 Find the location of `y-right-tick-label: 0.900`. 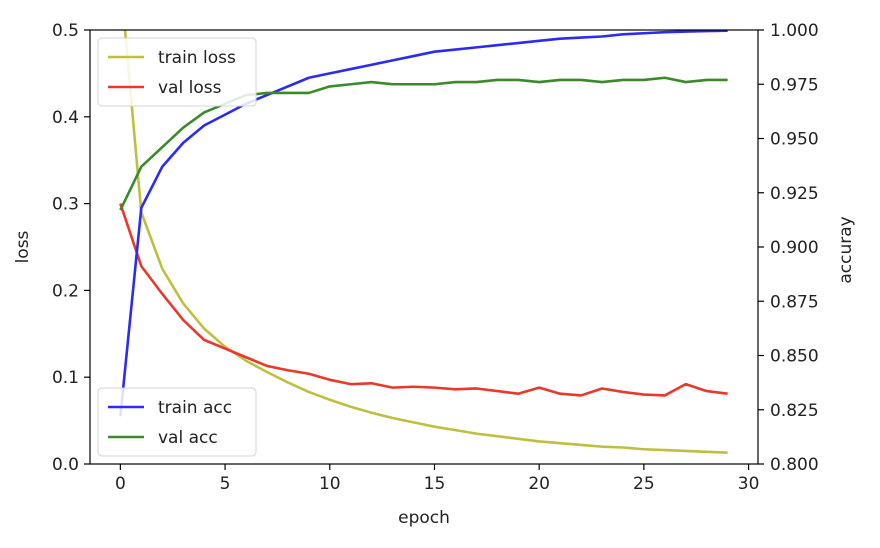

y-right-tick-label: 0.900 is located at coordinates (794, 248).